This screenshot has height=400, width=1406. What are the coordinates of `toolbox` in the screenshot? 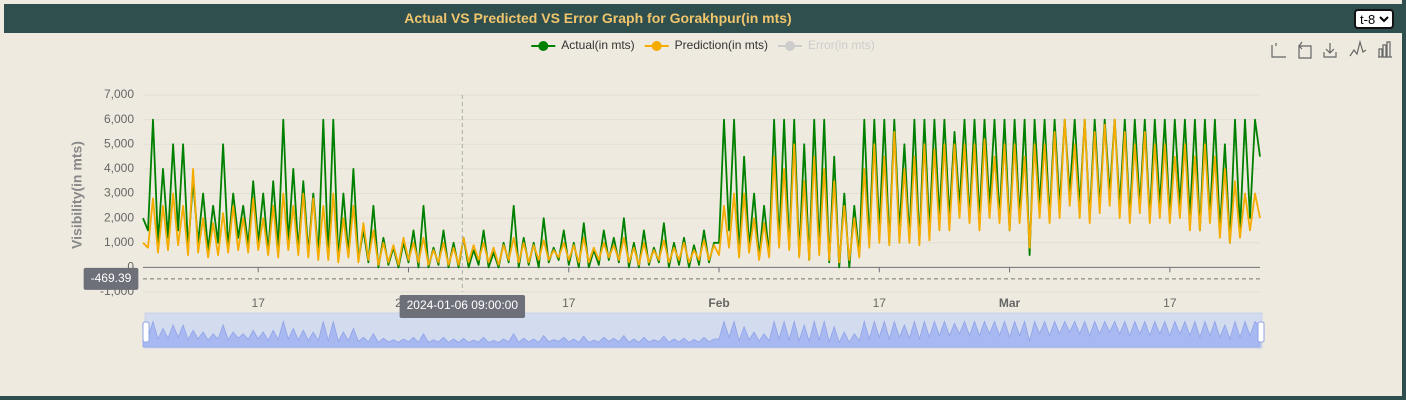 It's located at (1331, 49).